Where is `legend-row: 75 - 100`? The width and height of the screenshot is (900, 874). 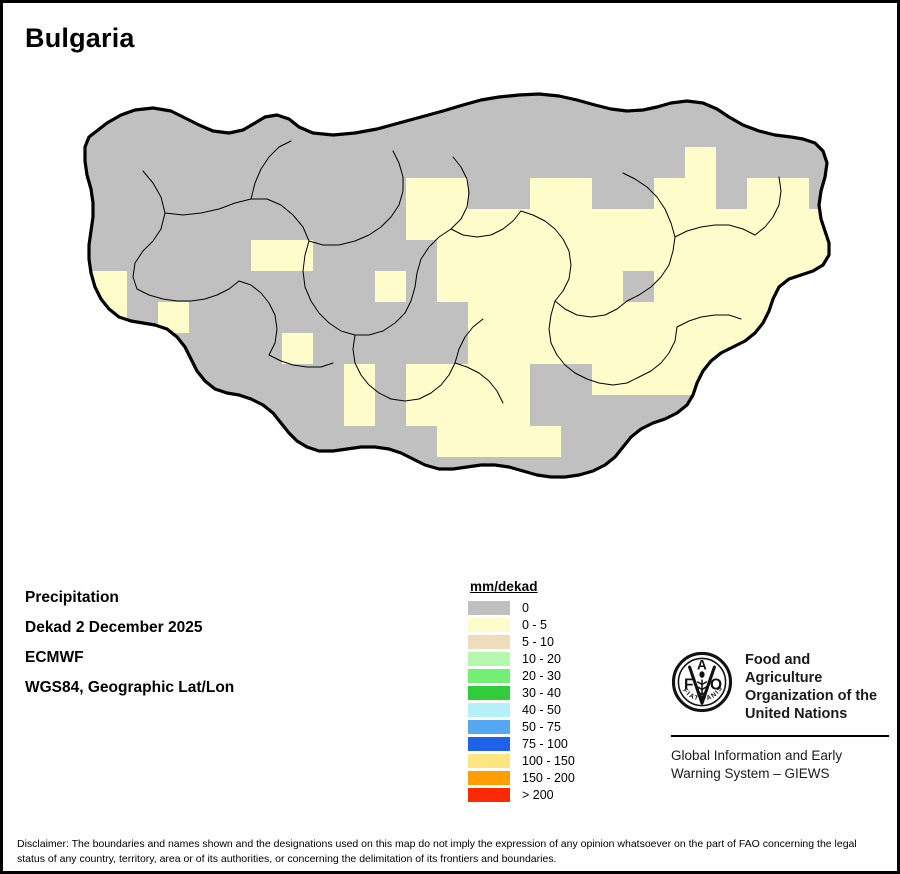 legend-row: 75 - 100 is located at coordinates (538, 743).